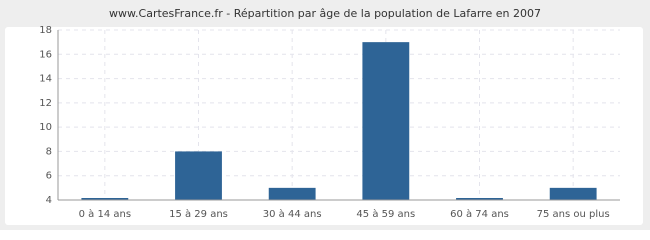 Image resolution: width=650 pixels, height=240 pixels. Describe the element at coordinates (45, 127) in the screenshot. I see `y-tick-label: 10` at that location.